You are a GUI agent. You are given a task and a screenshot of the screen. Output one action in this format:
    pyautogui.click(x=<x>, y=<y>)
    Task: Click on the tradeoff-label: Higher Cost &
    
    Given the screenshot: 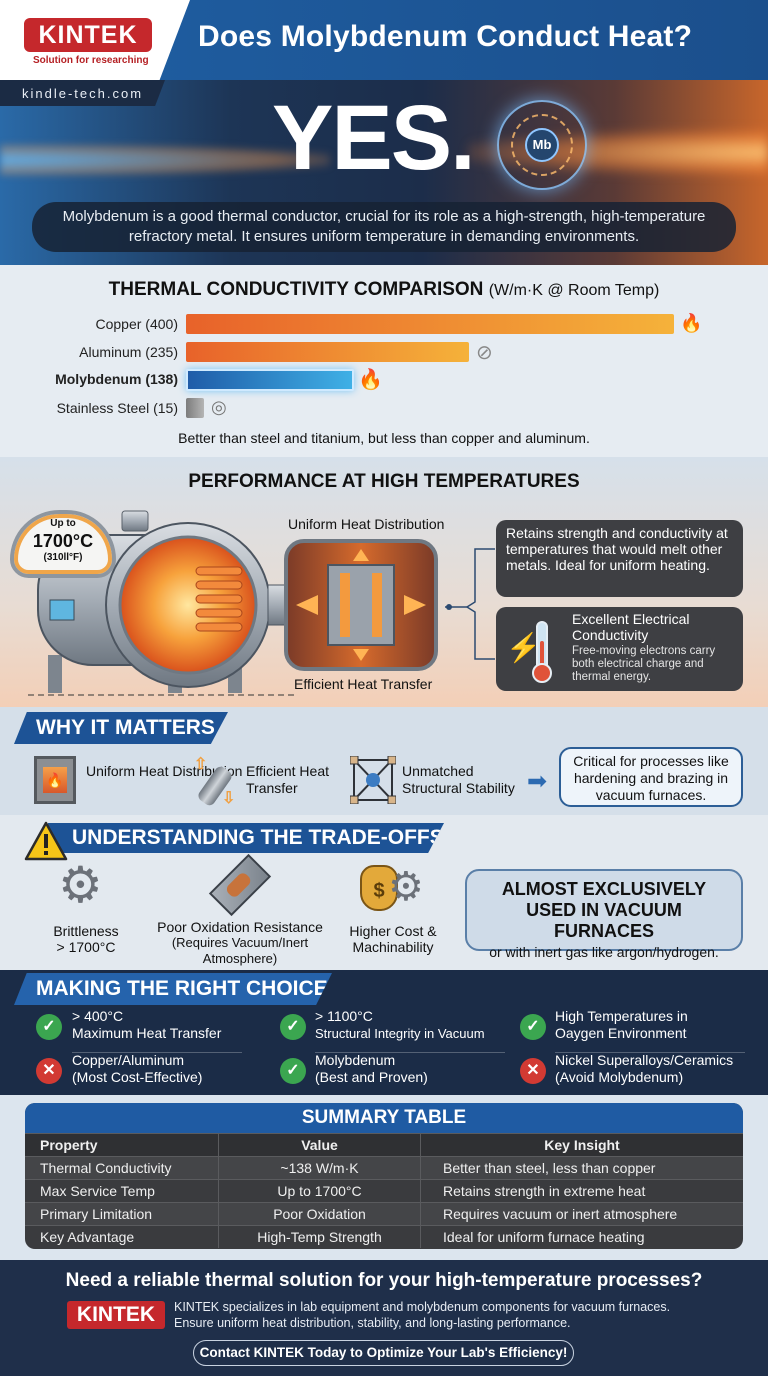 What is the action you would take?
    pyautogui.click(x=393, y=931)
    